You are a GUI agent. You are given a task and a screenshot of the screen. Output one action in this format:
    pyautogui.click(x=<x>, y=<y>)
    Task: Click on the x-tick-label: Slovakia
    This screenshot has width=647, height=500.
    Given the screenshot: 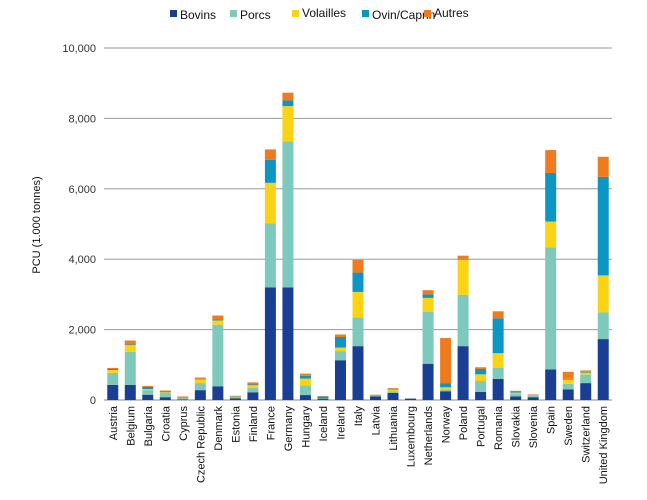 What is the action you would take?
    pyautogui.click(x=517, y=426)
    